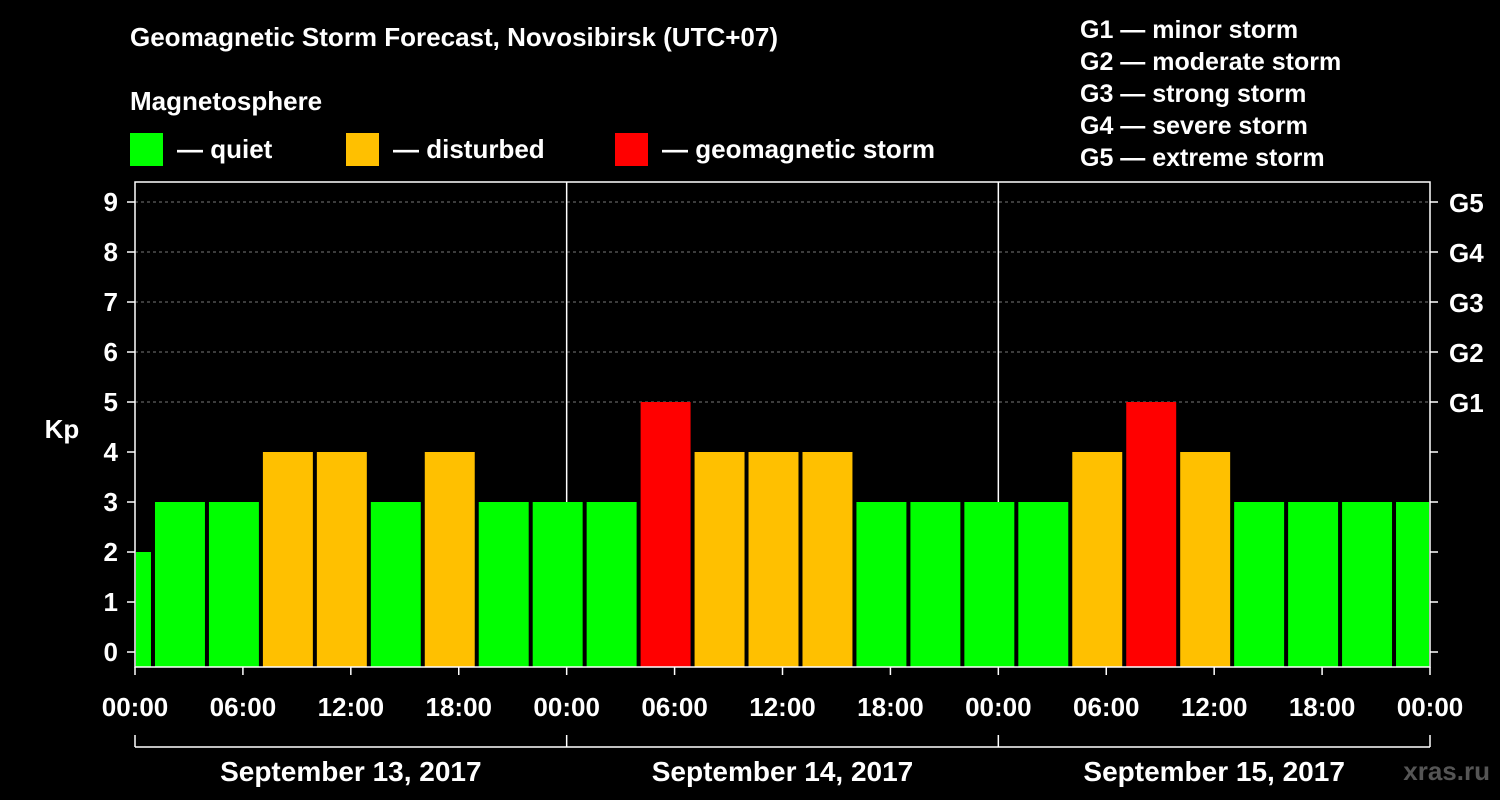 This screenshot has width=1500, height=800. What do you see at coordinates (1466, 403) in the screenshot?
I see `g-scale-label: G1` at bounding box center [1466, 403].